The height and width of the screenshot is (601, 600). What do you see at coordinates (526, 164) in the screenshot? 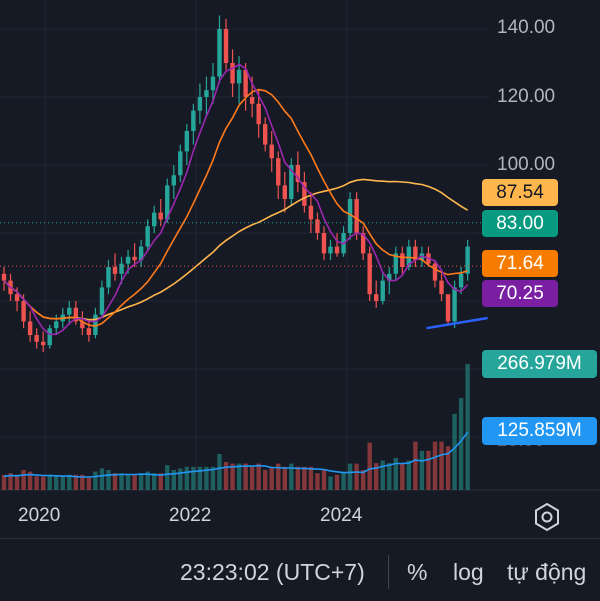
I see `price-tick-100: 100.00` at bounding box center [526, 164].